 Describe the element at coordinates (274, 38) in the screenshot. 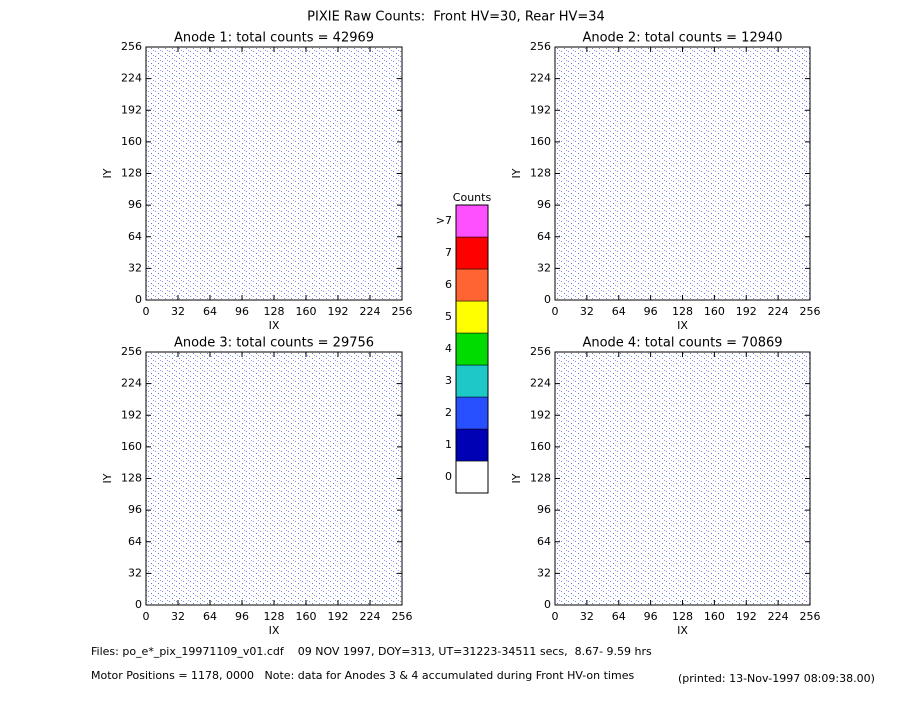

I see `plot-title: Anode 1: total counts = 42969` at that location.